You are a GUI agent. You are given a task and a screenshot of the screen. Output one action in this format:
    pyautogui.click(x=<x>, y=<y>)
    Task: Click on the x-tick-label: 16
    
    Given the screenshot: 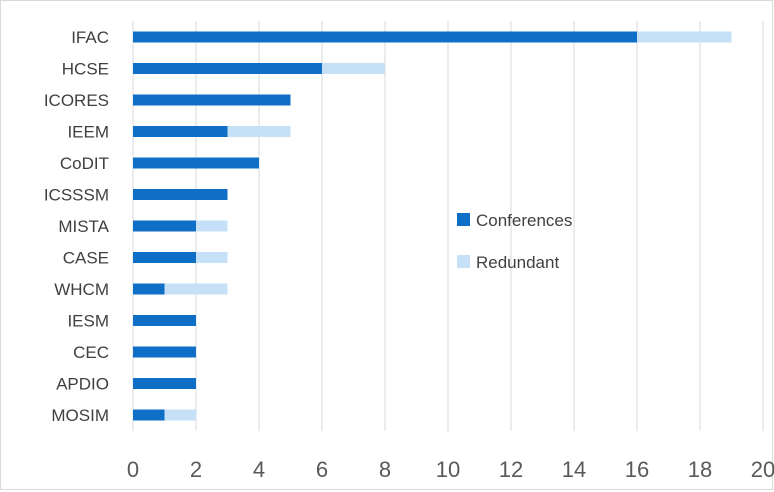 What is the action you would take?
    pyautogui.click(x=637, y=469)
    